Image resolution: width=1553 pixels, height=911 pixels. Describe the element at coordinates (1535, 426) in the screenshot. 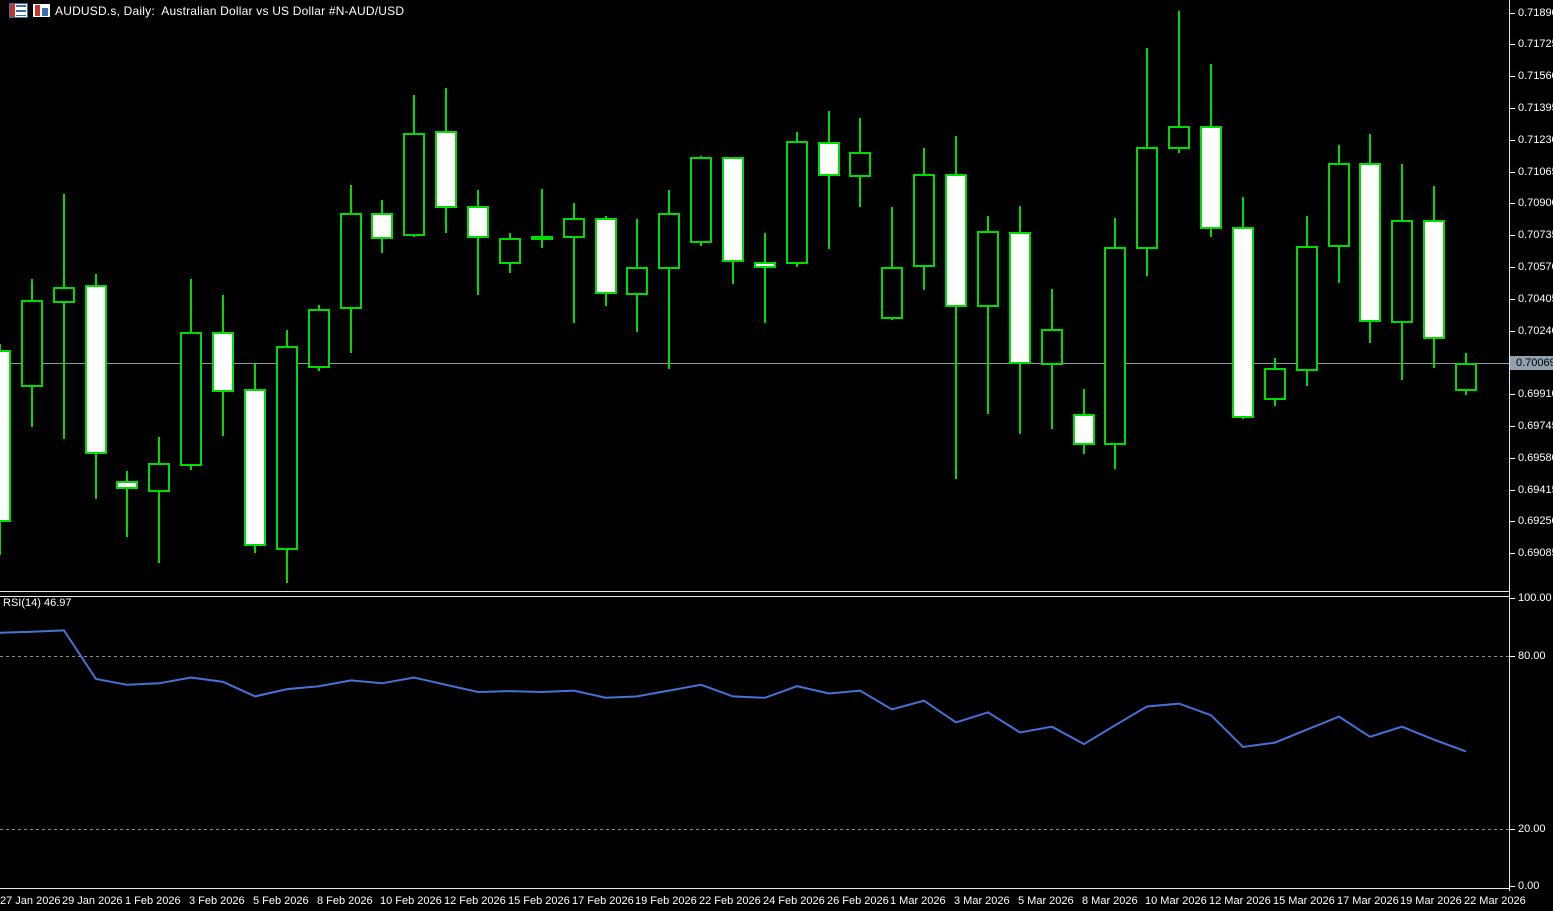

I see `price-label: 0.69745` at that location.